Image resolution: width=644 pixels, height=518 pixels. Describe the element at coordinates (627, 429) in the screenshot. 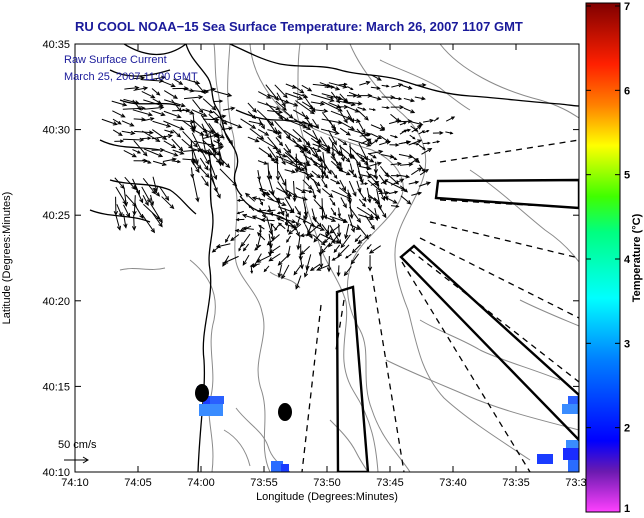

I see `colorbar-tick-label: 2` at that location.